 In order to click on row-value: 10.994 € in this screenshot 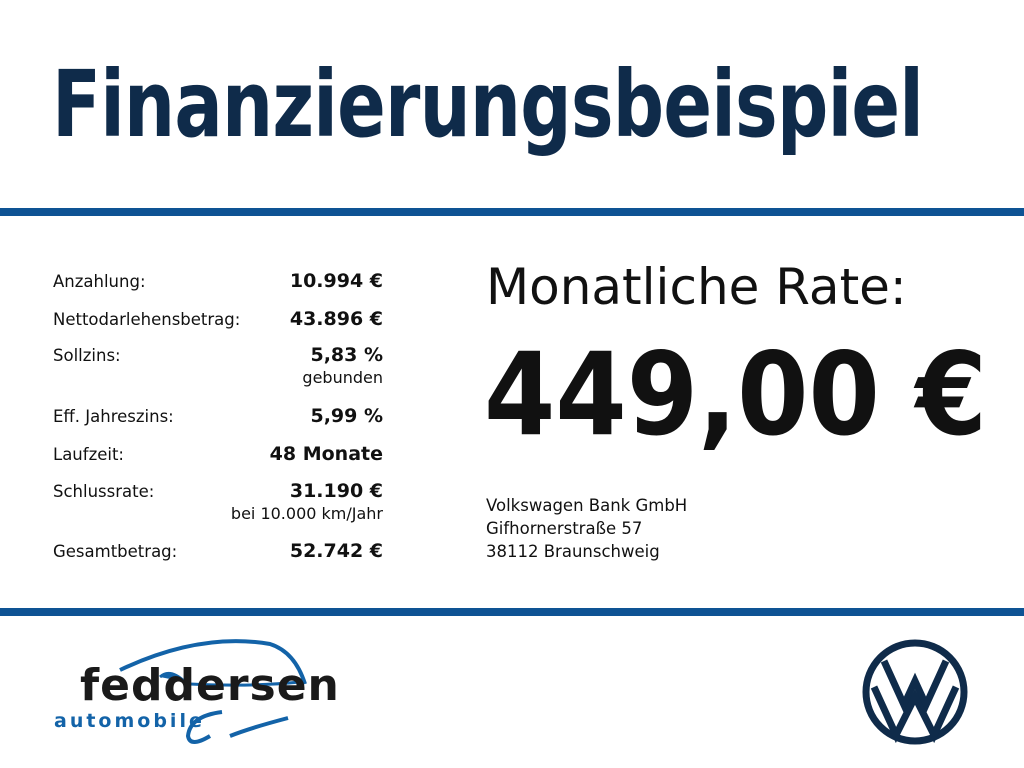, I will do `click(336, 281)`.